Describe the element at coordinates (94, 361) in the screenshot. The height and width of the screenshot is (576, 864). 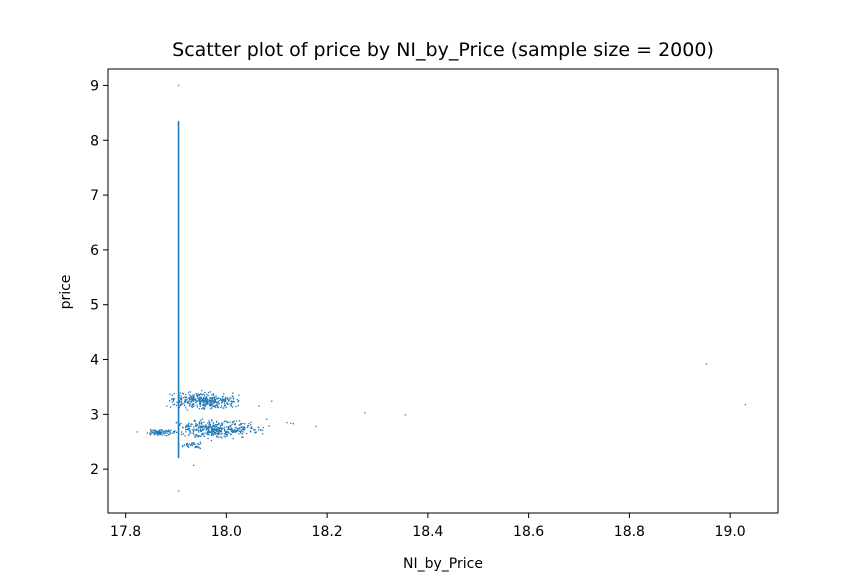
I see `y-tick-label: 4` at that location.